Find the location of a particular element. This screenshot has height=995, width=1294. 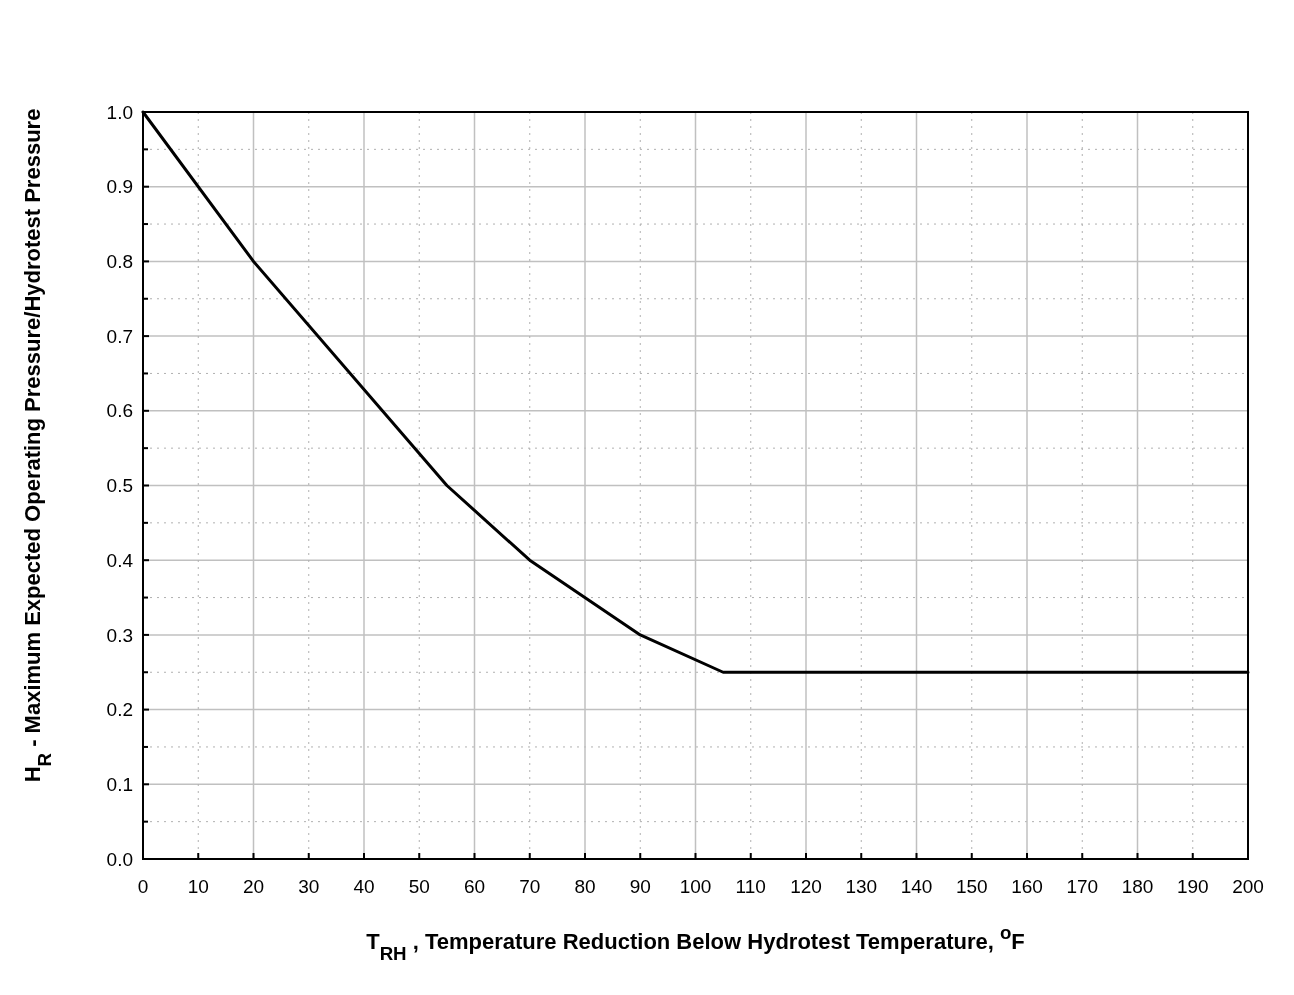

y-tick-label: 0.6 is located at coordinates (119, 411).